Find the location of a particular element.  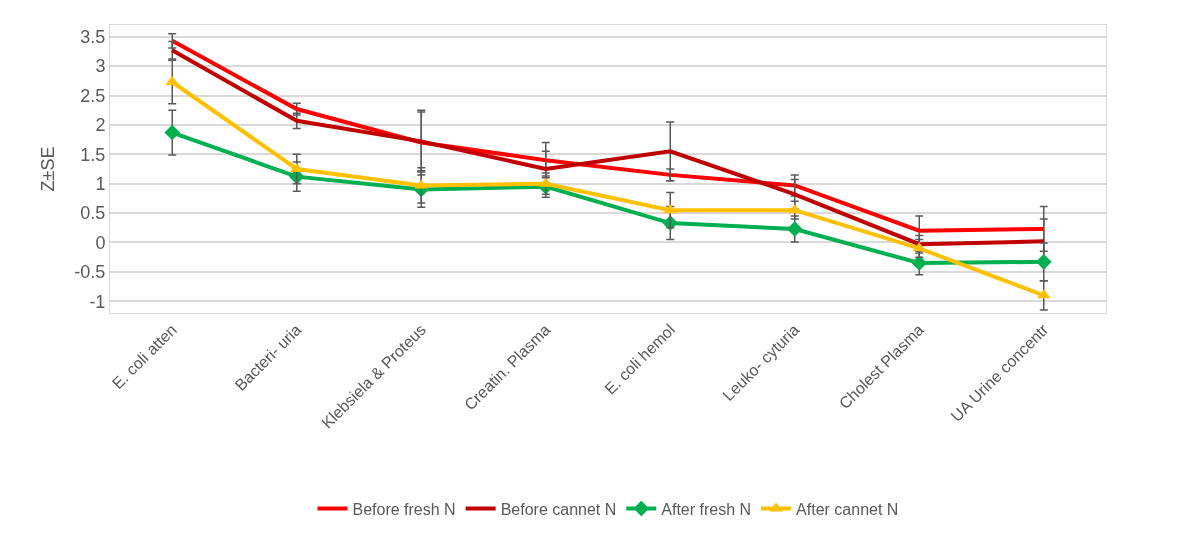

legend-label: After fresh N is located at coordinates (706, 509).